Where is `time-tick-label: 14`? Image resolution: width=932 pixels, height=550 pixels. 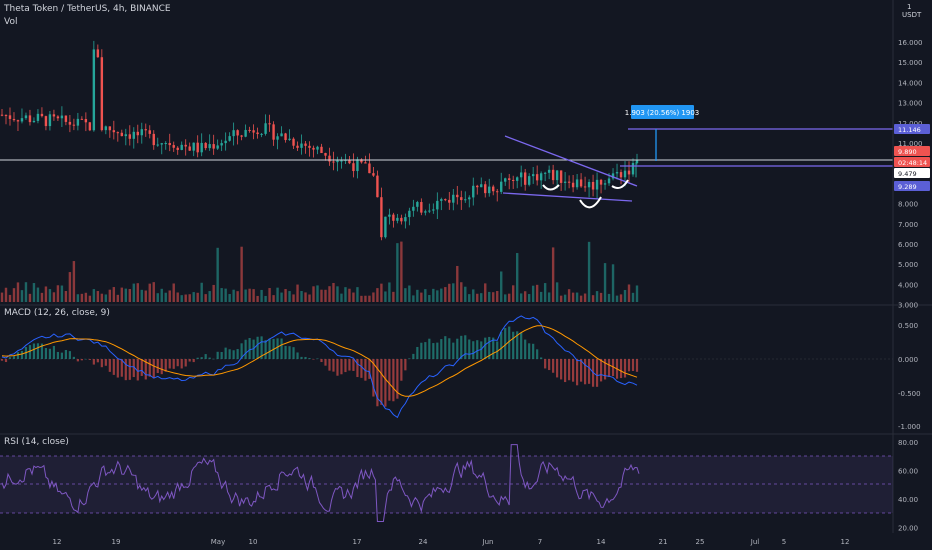
time-tick-label: 14 is located at coordinates (601, 542).